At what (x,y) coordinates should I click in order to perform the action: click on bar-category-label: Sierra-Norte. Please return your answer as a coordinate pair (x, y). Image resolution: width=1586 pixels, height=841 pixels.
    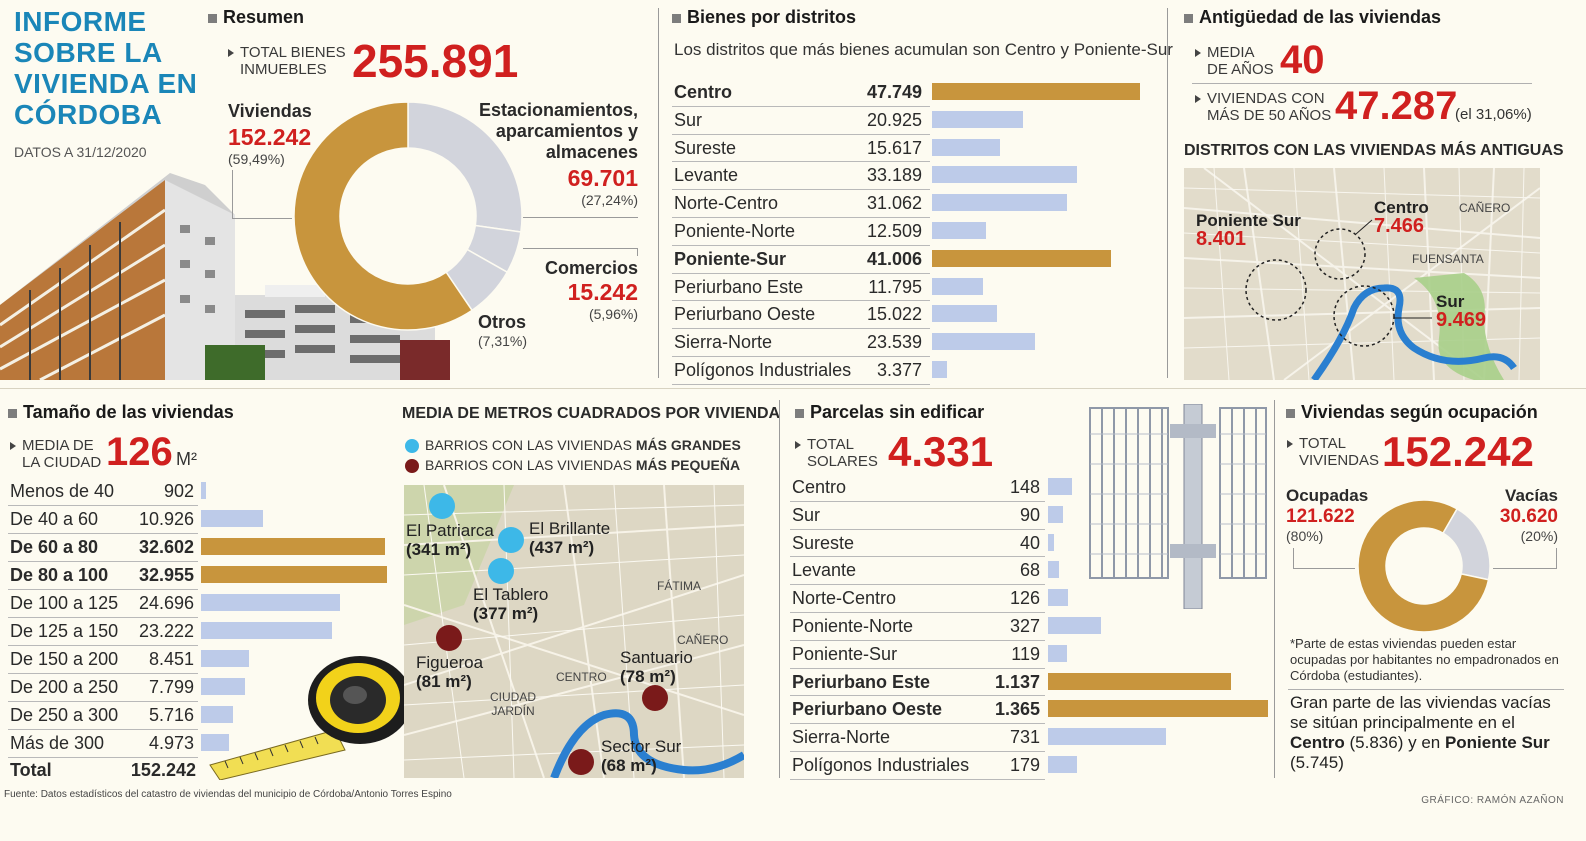
    Looking at the image, I should click on (841, 737).